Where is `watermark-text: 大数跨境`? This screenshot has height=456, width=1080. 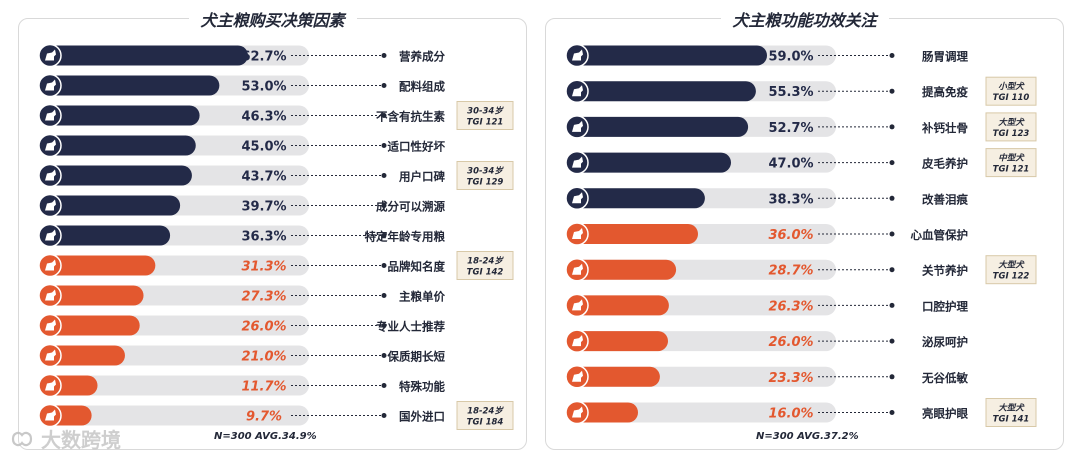
watermark-text: 大数跨境 is located at coordinates (80, 440).